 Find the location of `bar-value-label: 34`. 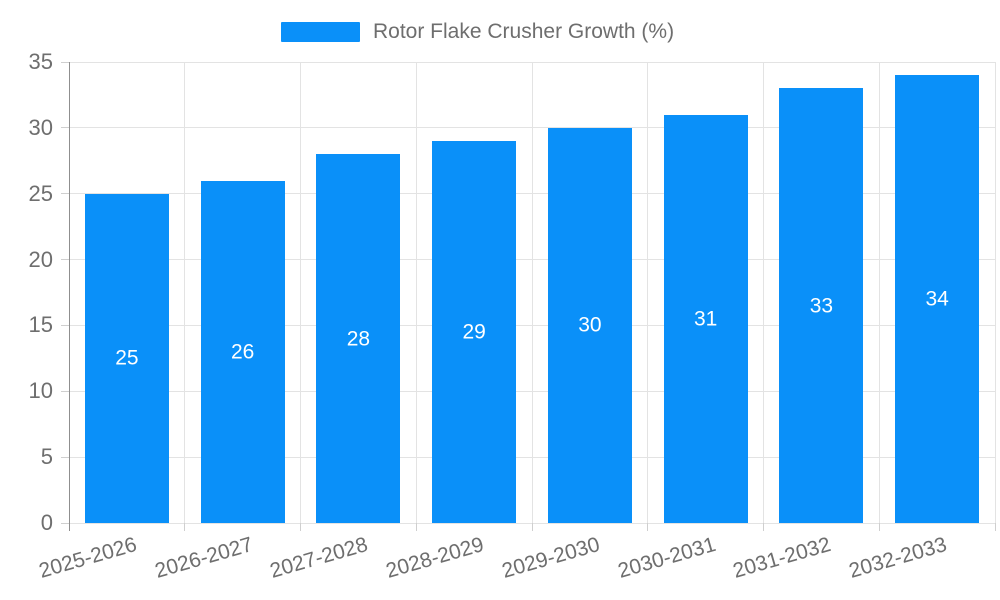

bar-value-label: 34 is located at coordinates (937, 299).